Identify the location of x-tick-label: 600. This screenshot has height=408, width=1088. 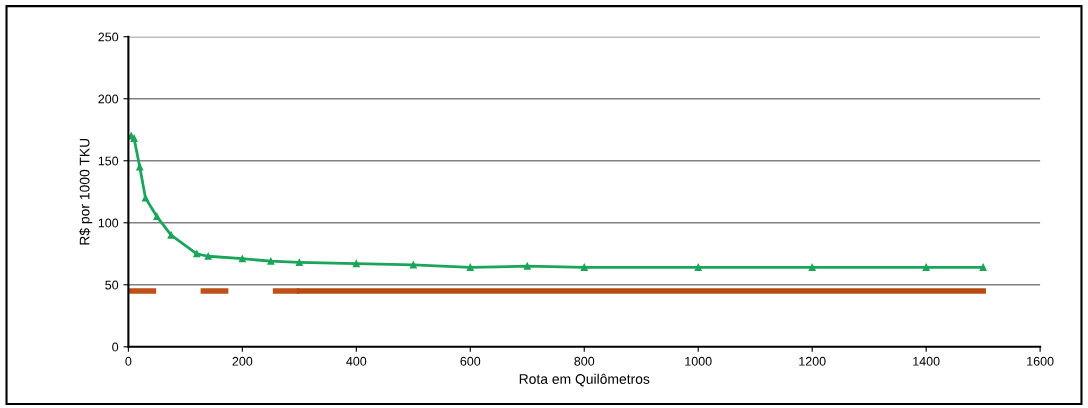
(470, 361).